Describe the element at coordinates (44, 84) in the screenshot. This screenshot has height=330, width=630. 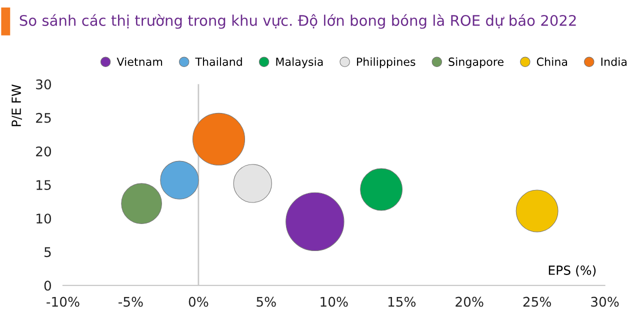
I see `y-tick-label: 30` at that location.